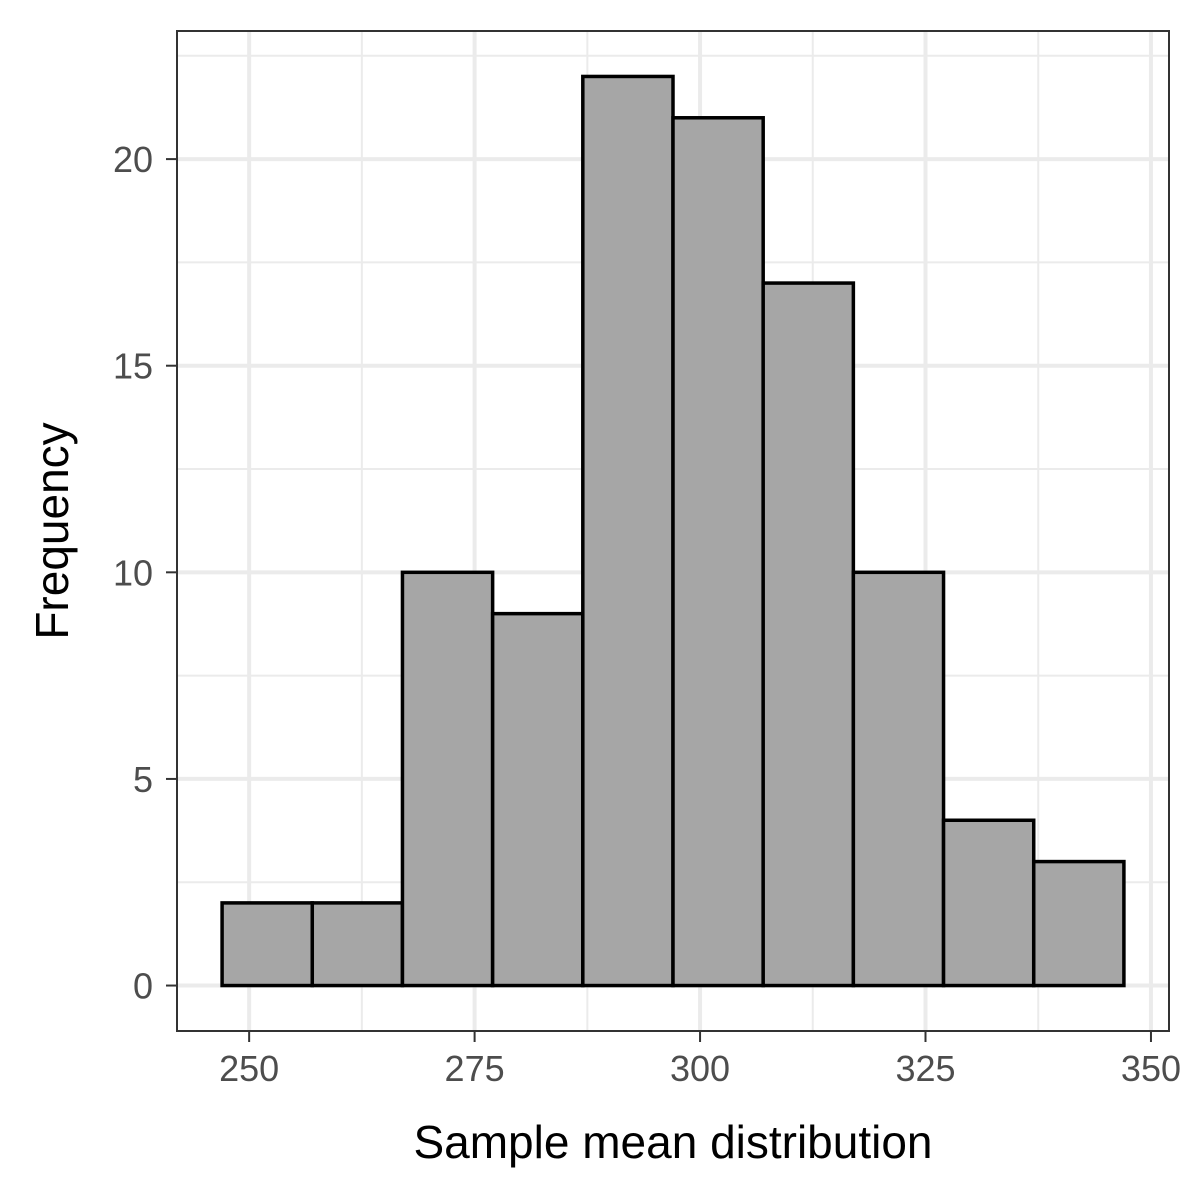 Image resolution: width=1200 pixels, height=1200 pixels. I want to click on y-axis: 0 5 10 15 20, so click(145, 573).